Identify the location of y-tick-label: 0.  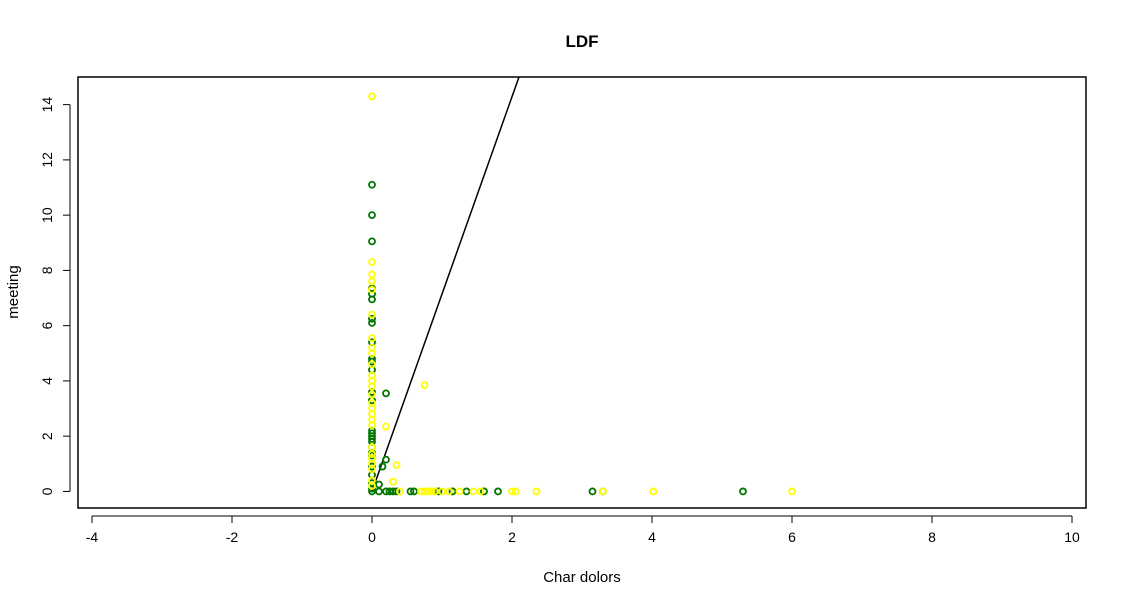
(47, 491).